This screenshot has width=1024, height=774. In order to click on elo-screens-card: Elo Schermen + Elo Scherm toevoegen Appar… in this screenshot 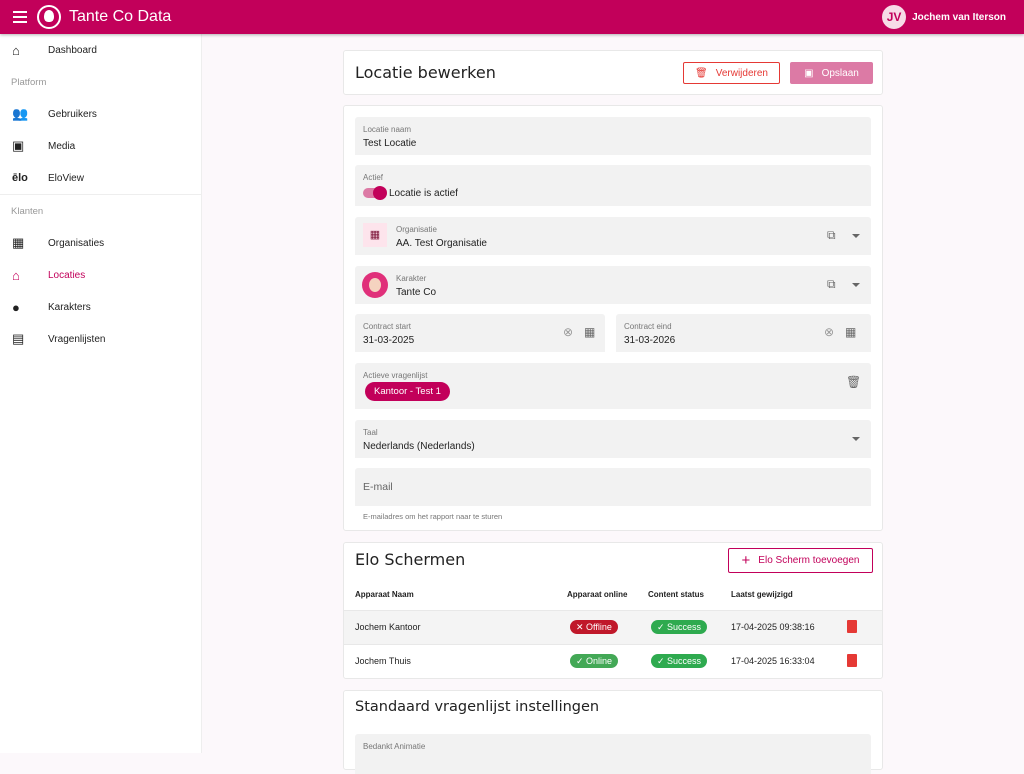, I will do `click(613, 610)`.